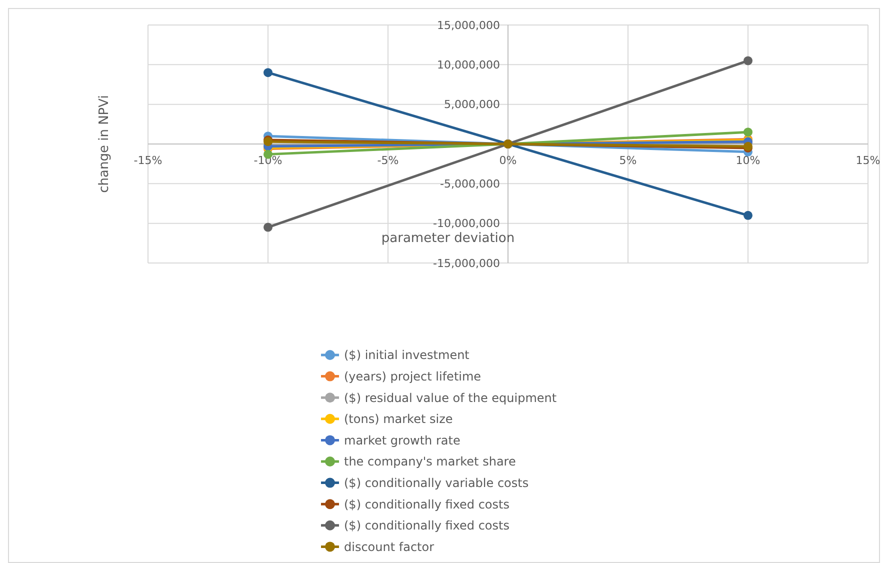 This screenshot has height=563, width=888. I want to click on y-axis-title: change in NPVi, so click(104, 144).